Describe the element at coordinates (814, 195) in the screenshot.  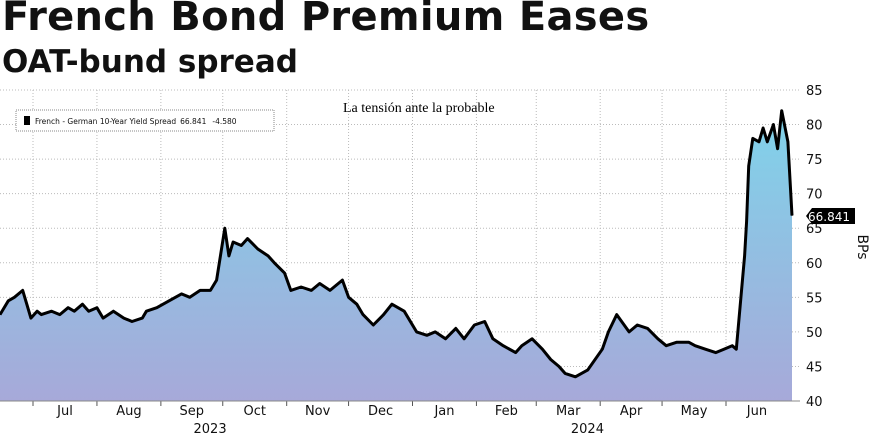
I see `y-tick-label: 70` at that location.